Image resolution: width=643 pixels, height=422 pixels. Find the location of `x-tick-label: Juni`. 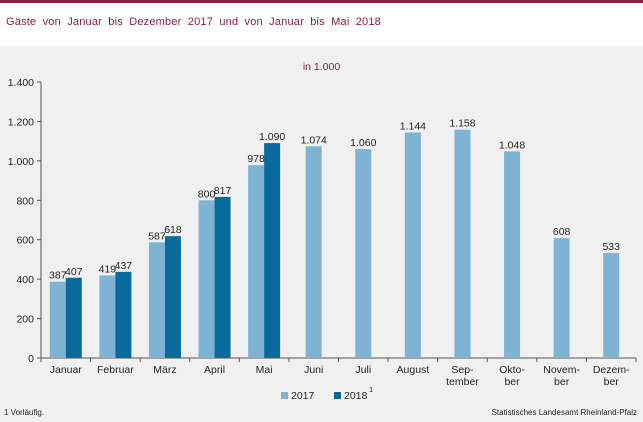

x-tick-label: Juni is located at coordinates (313, 370).